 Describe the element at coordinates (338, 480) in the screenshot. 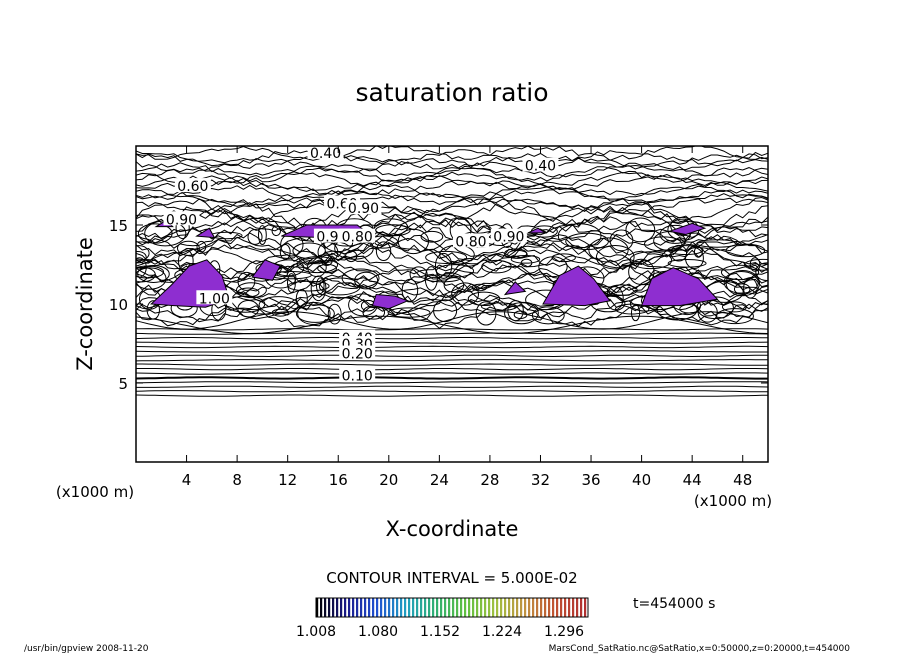

I see `x-tick-label: 16` at that location.